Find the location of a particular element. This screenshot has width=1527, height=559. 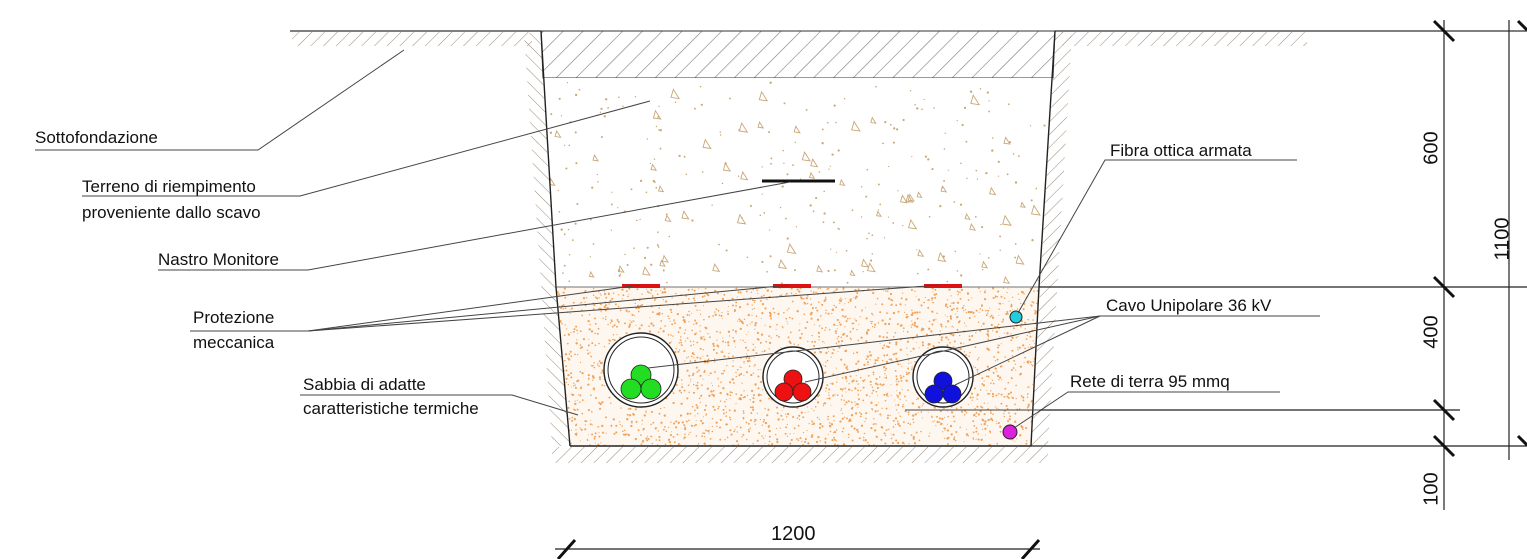

ground-hatch-left is located at coordinates (412, 39).